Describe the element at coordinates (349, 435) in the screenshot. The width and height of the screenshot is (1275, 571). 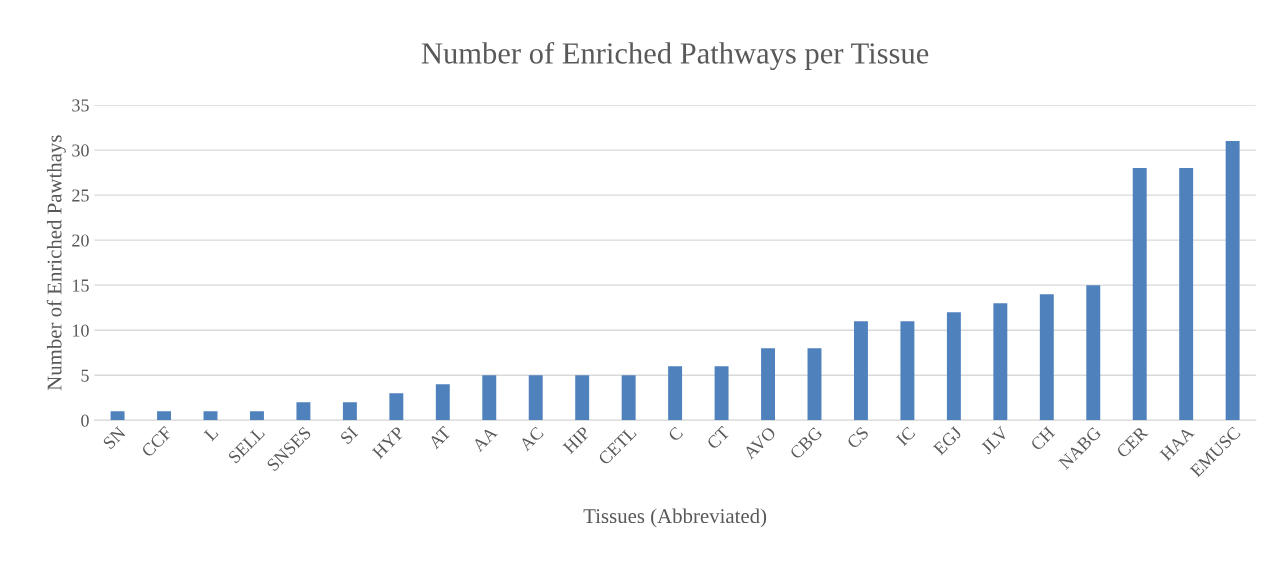
I see `x-tick-label: SI` at that location.